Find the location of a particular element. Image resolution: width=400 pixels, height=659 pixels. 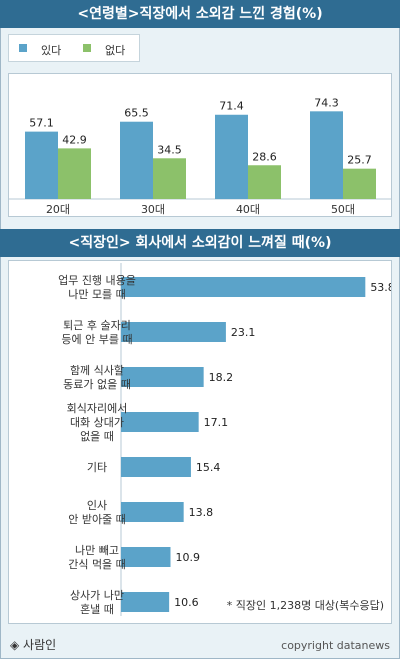

chart1-data-label: 65.5 is located at coordinates (136, 113).